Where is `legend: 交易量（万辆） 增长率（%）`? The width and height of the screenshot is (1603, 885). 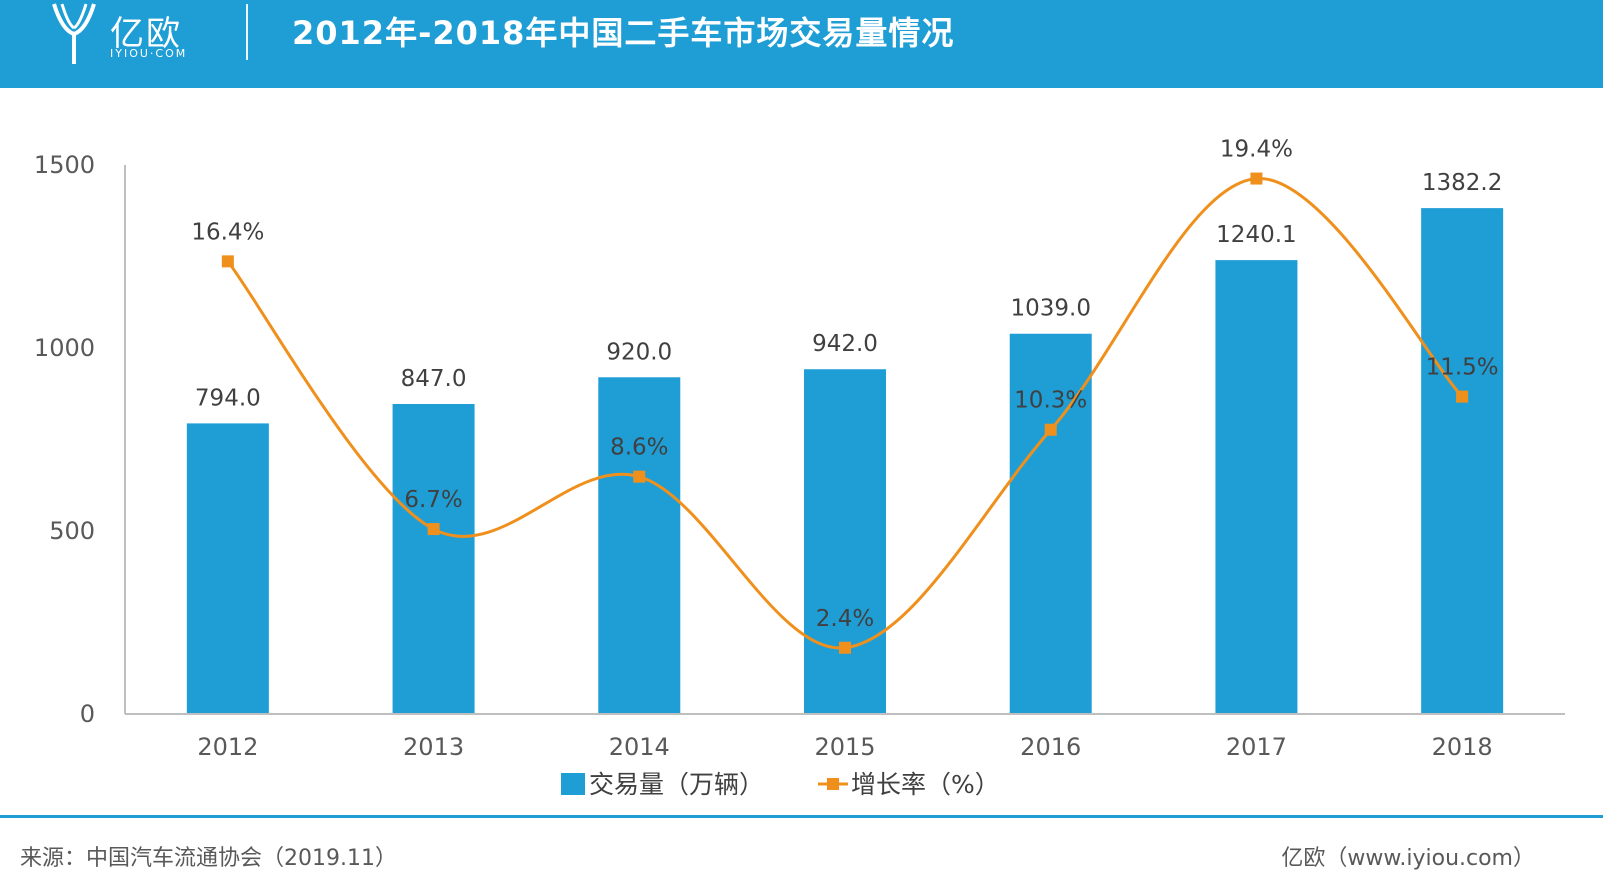 legend: 交易量（万辆） 增长率（%） is located at coordinates (780, 784).